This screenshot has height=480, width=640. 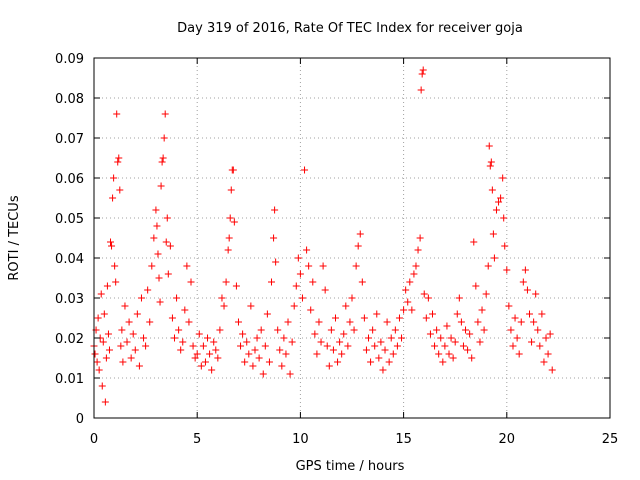 What do you see at coordinates (69, 139) in the screenshot?
I see `y-tick-label: 0.07` at bounding box center [69, 139].